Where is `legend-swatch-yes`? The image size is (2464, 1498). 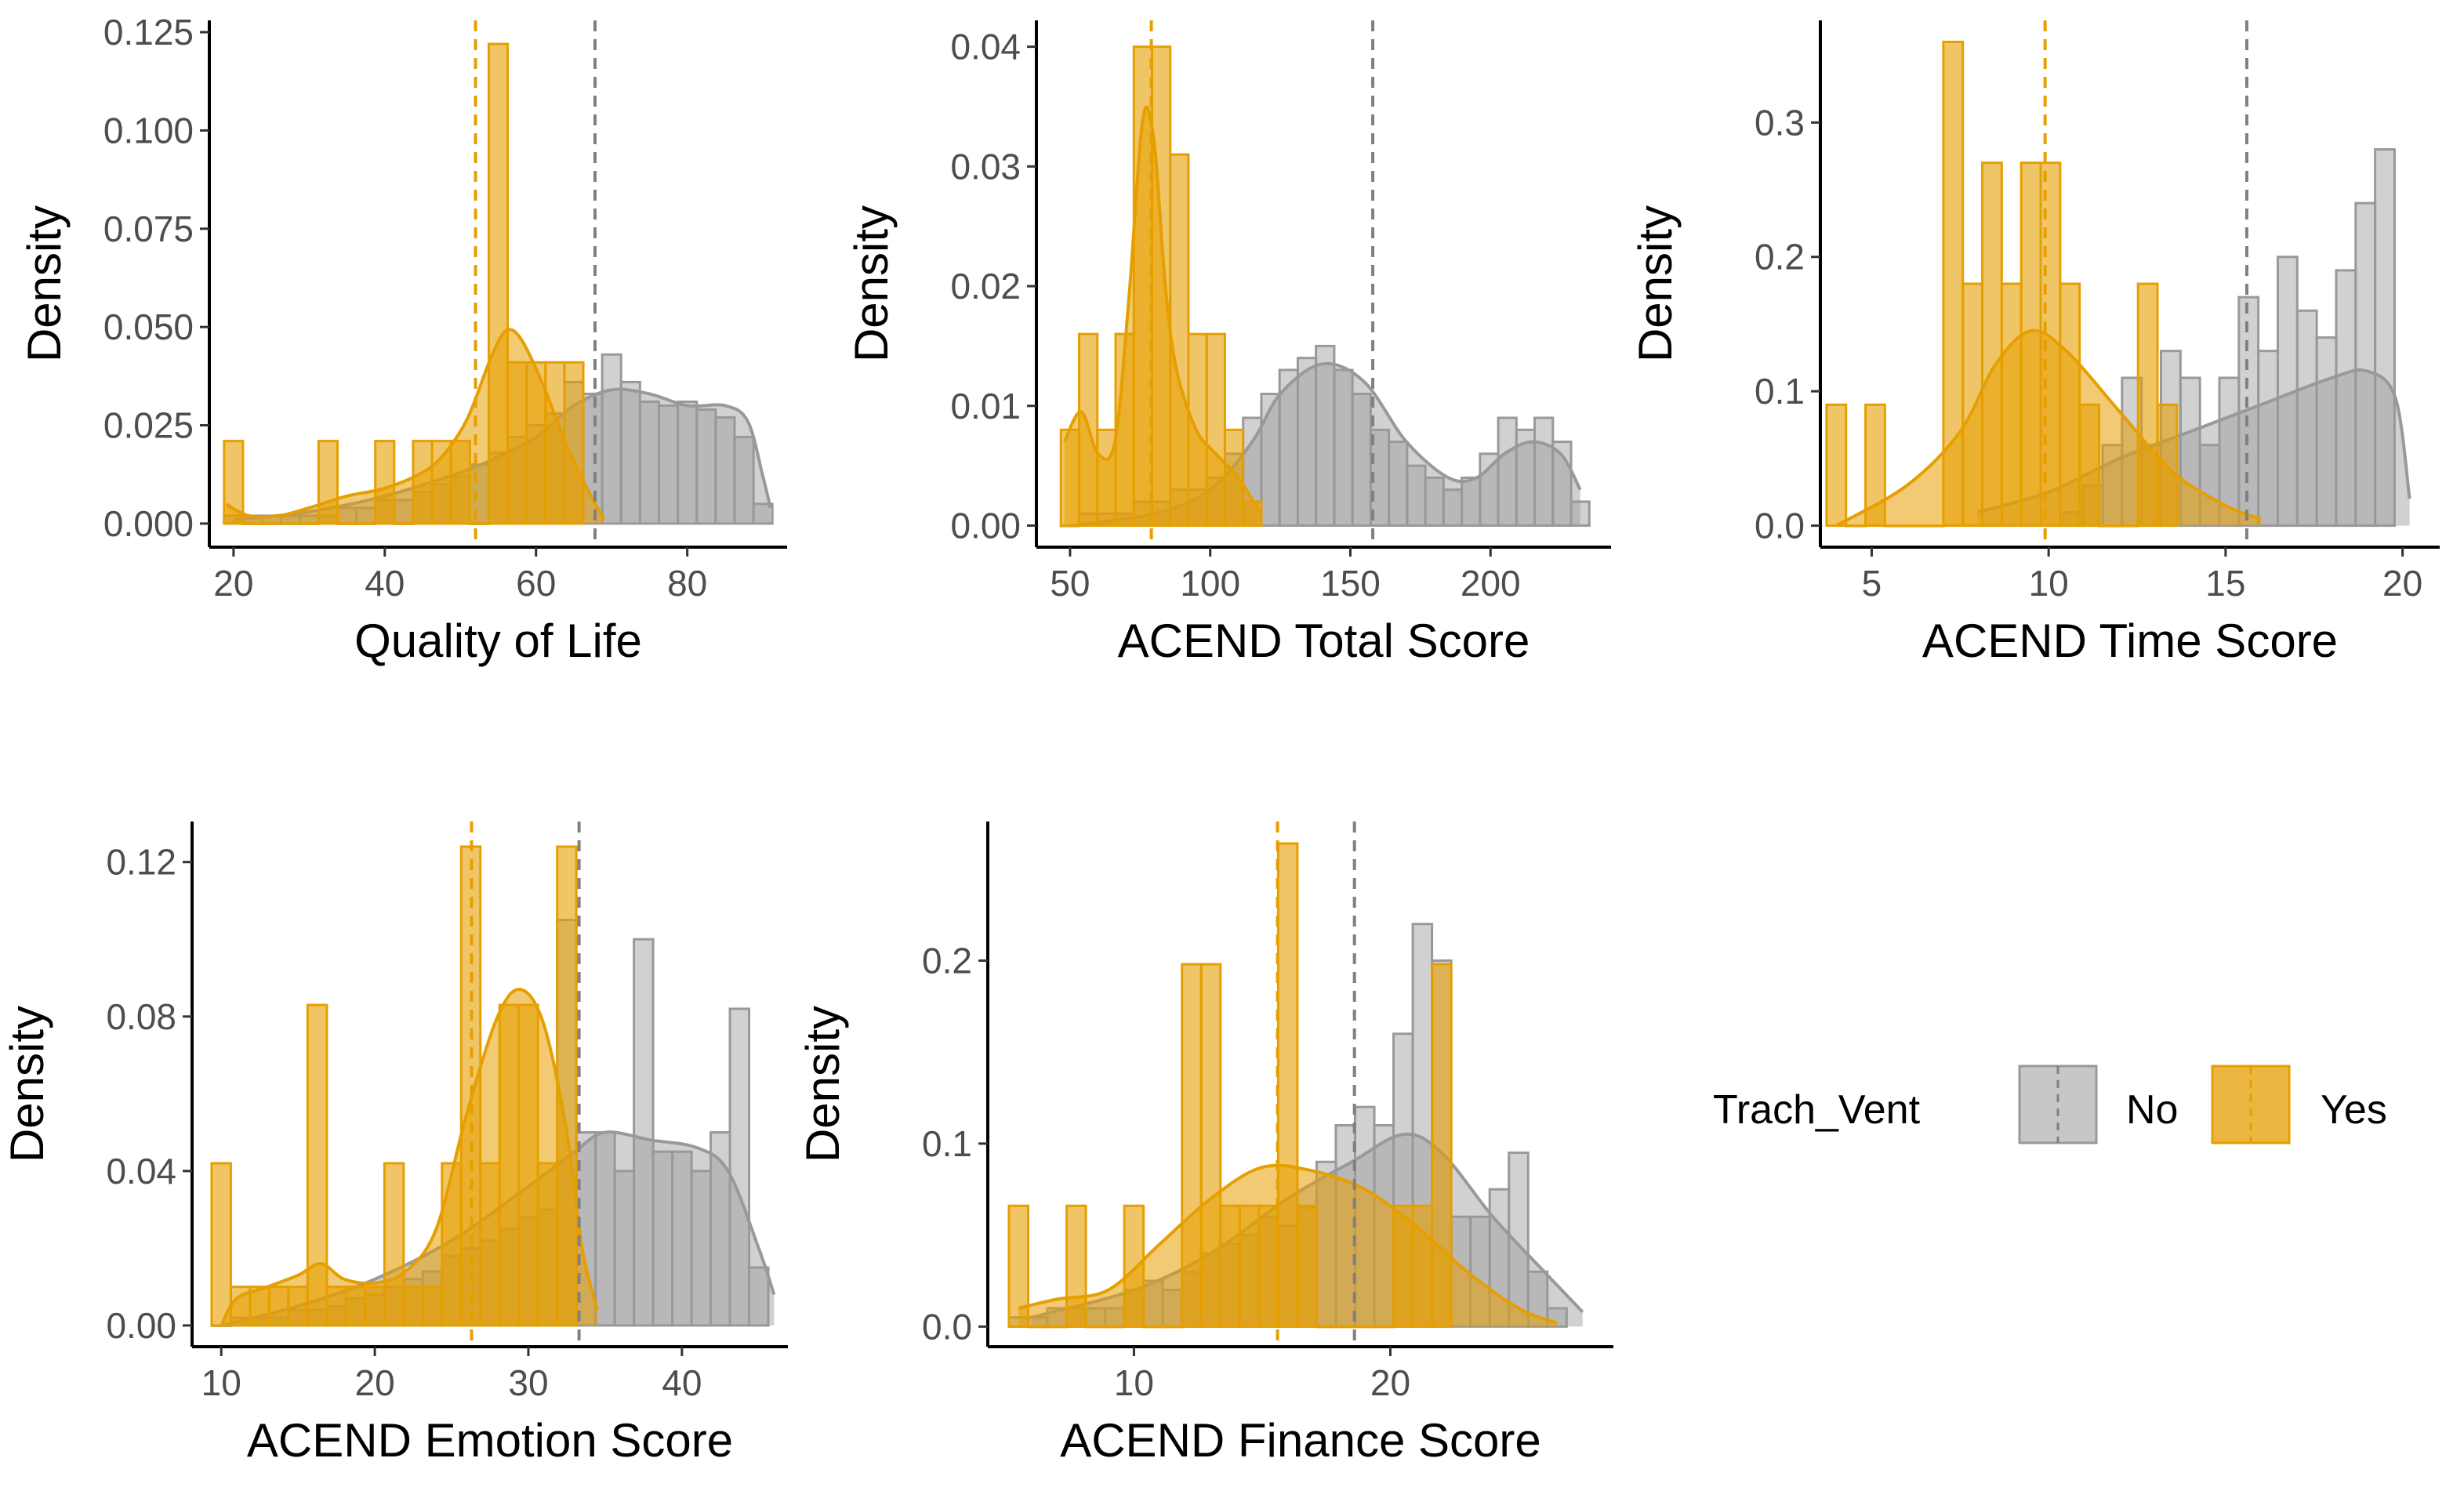 legend-swatch-yes is located at coordinates (2251, 1104).